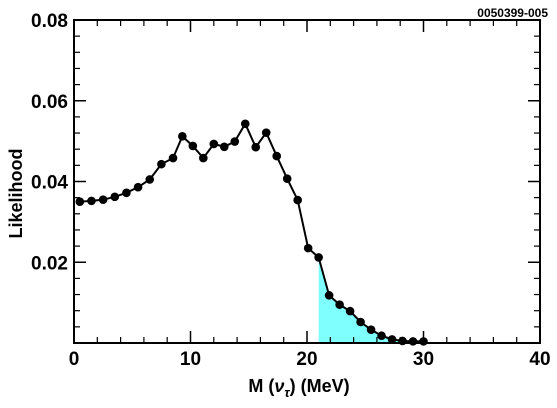 The image size is (557, 408). What do you see at coordinates (423, 359) in the screenshot?
I see `x-tick-label: 30` at bounding box center [423, 359].